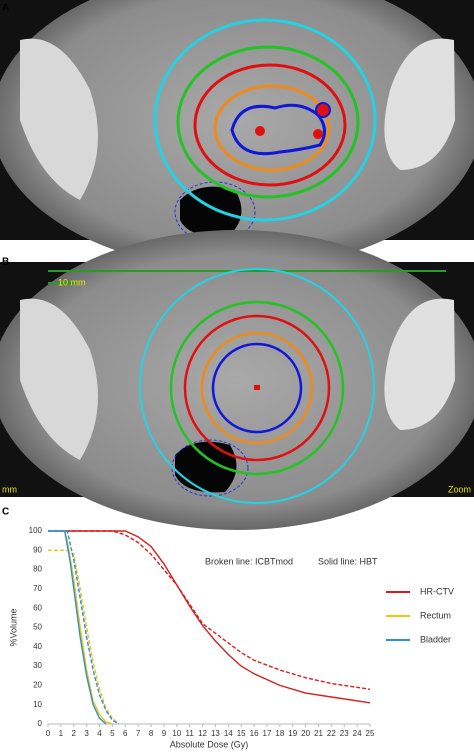 The height and width of the screenshot is (753, 474). I want to click on x-tick-label: 1, so click(61, 733).